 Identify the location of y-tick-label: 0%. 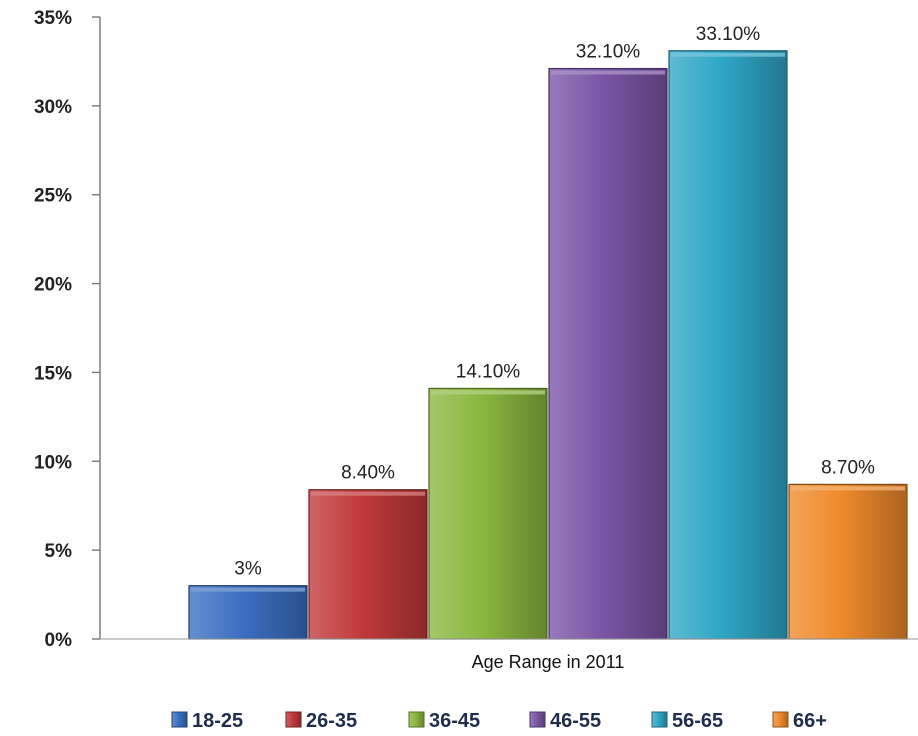
(59, 640).